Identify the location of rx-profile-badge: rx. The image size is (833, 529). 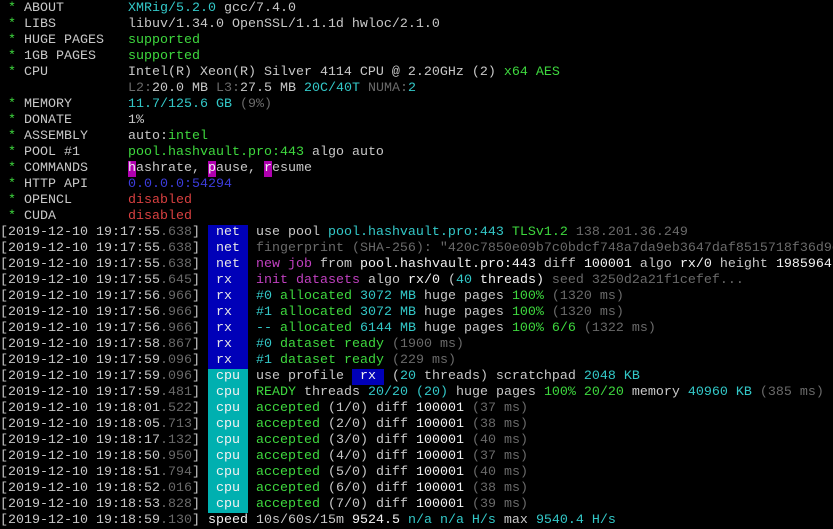
(367, 377).